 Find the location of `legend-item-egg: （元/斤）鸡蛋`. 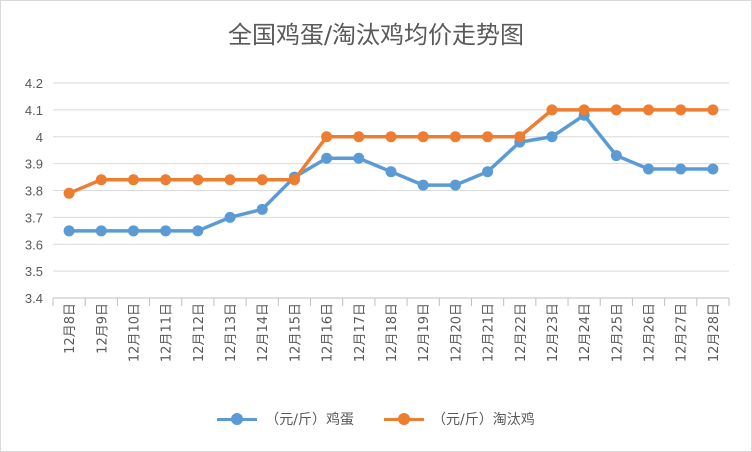

legend-item-egg: （元/斤）鸡蛋 is located at coordinates (285, 419).